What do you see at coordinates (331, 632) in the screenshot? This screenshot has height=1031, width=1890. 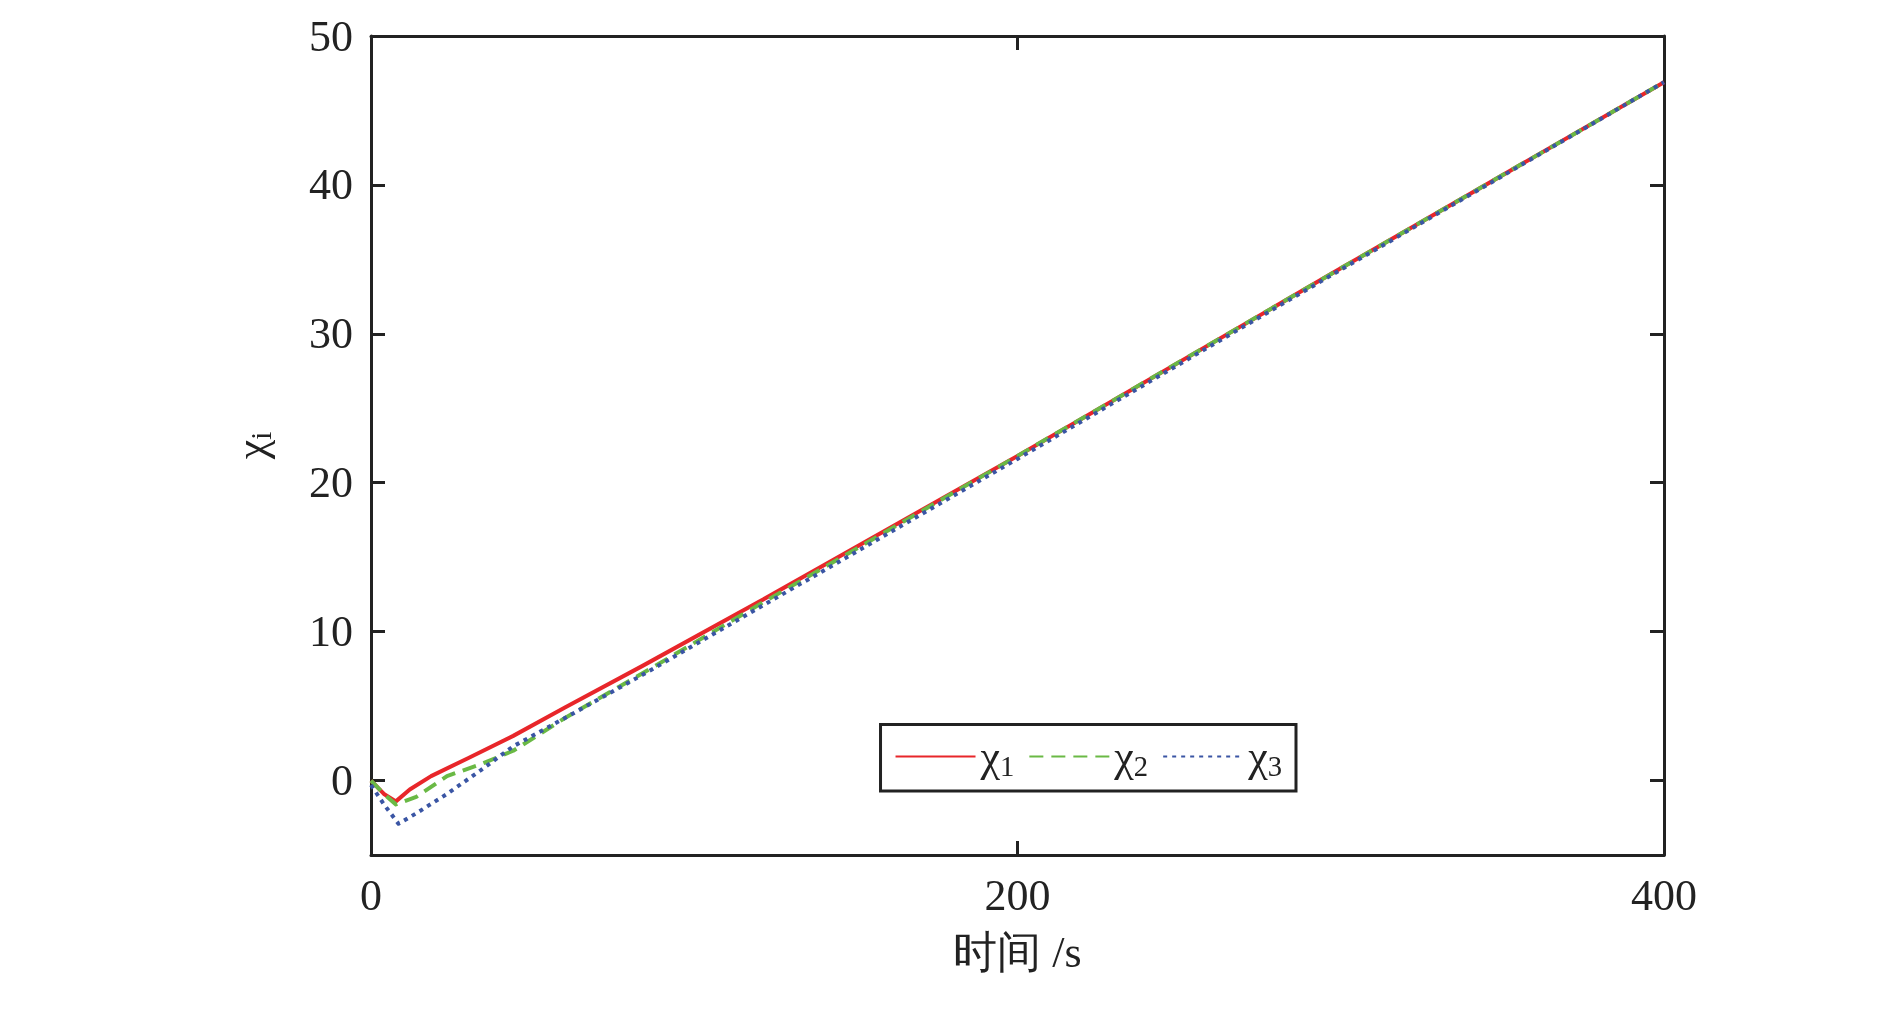 I see `y-tick-label: 10` at bounding box center [331, 632].